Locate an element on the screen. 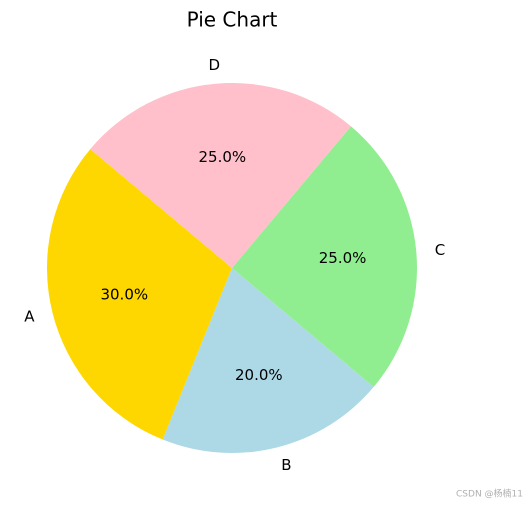 The height and width of the screenshot is (505, 527). percent-label: 30.0% is located at coordinates (124, 294).